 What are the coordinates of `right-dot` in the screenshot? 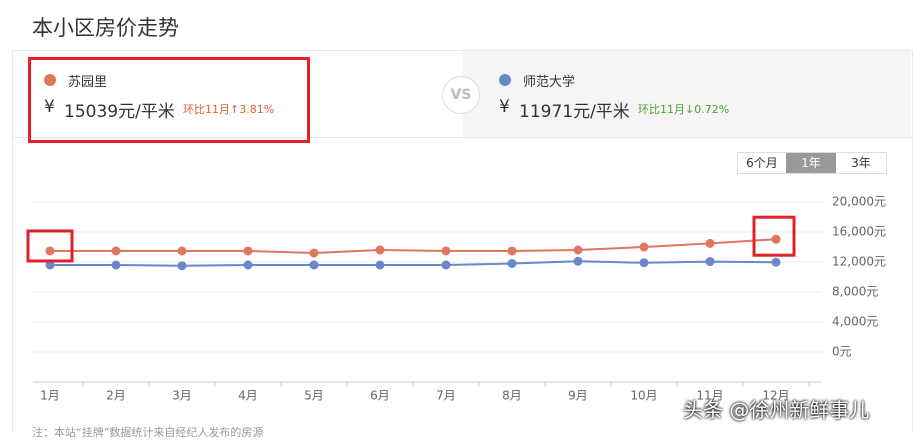 It's located at (505, 80).